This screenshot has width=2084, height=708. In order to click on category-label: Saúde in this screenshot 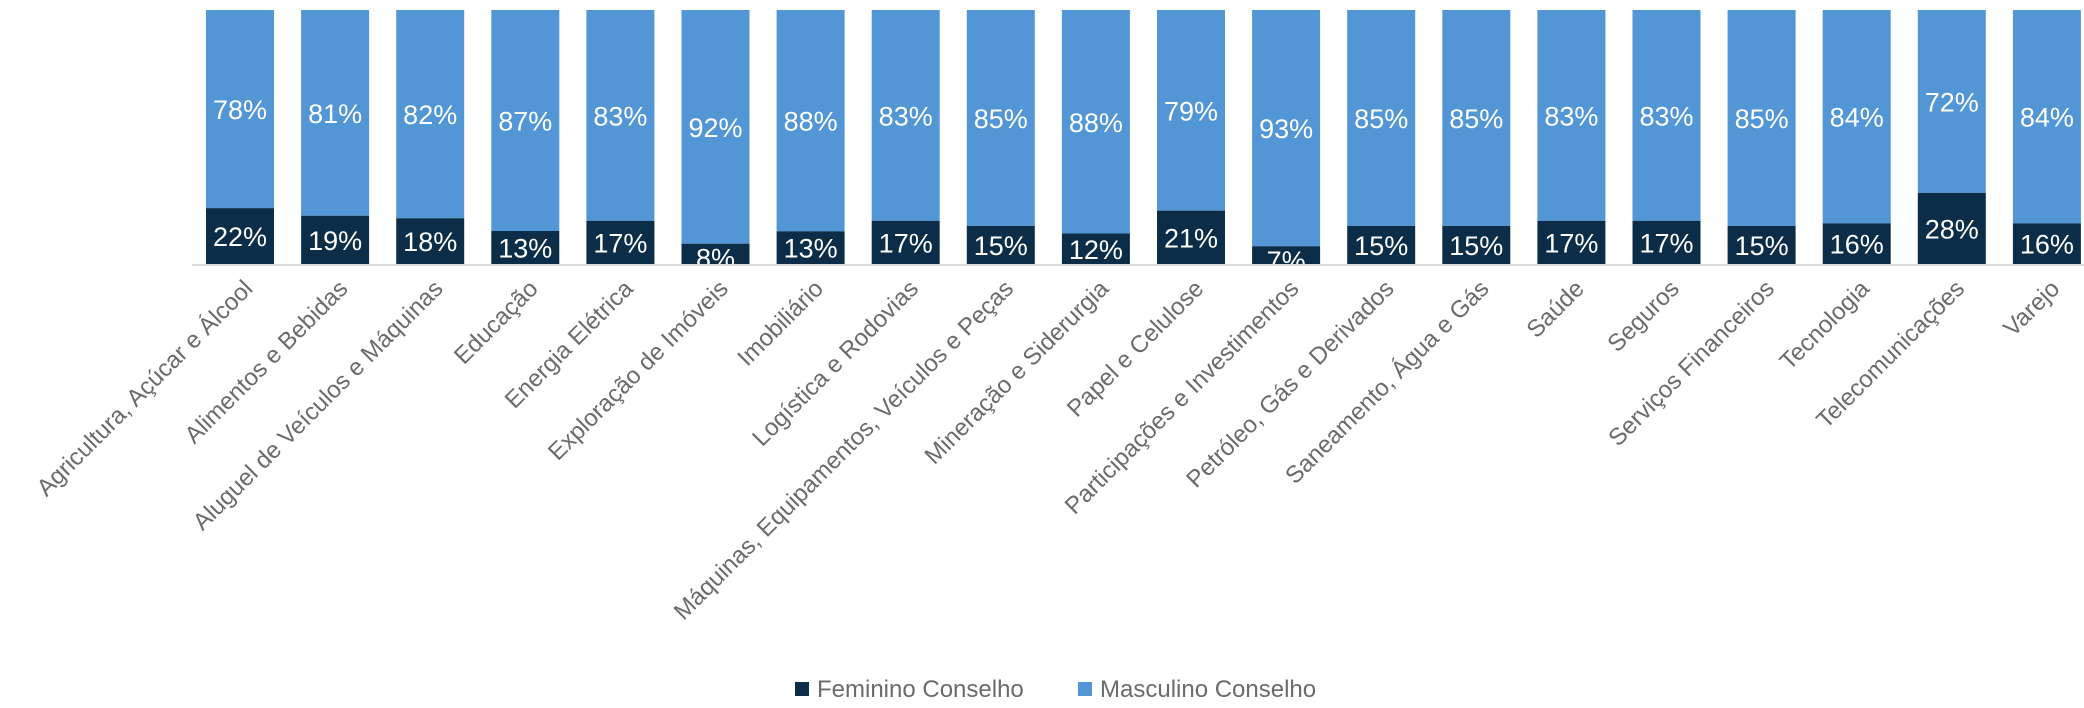, I will do `click(1555, 309)`.